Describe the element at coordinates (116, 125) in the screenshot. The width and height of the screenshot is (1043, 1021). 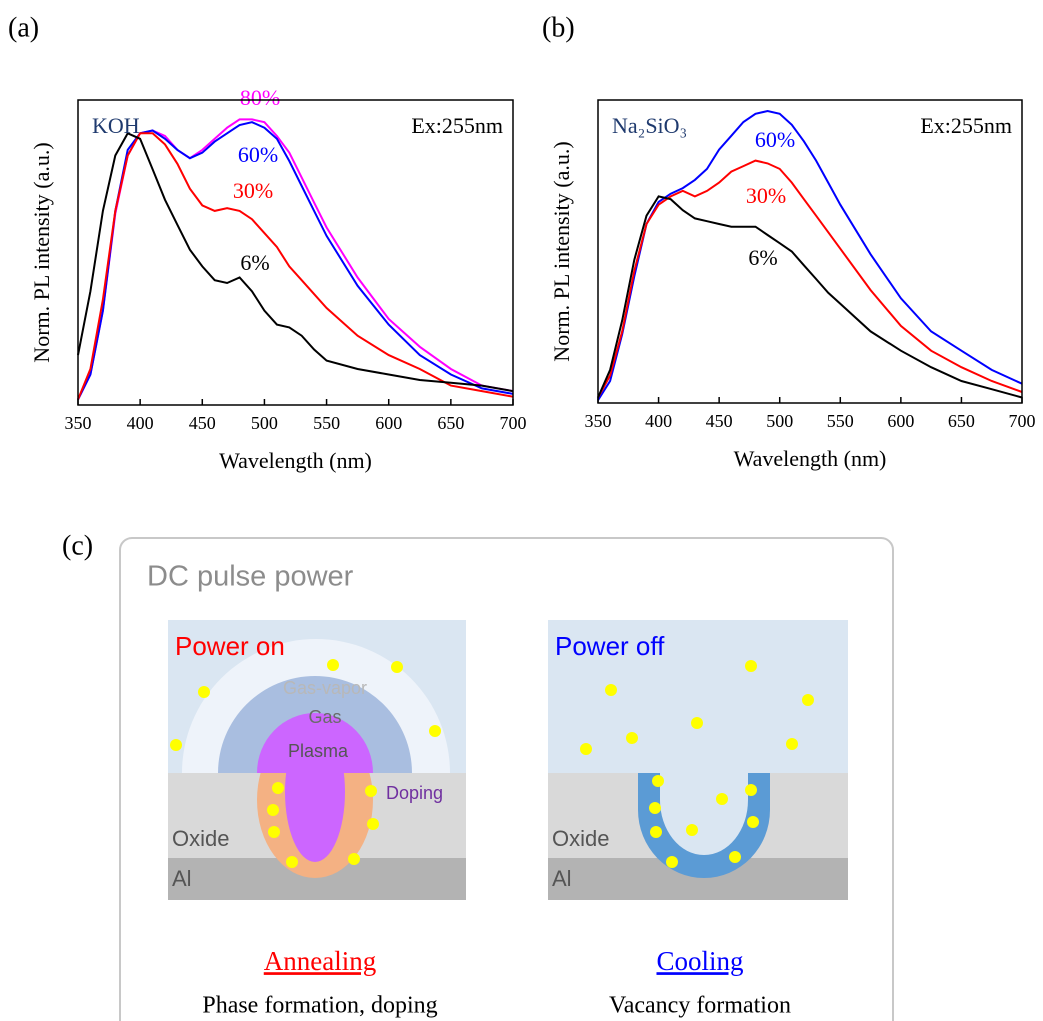
I see `annotation: KOH` at that location.